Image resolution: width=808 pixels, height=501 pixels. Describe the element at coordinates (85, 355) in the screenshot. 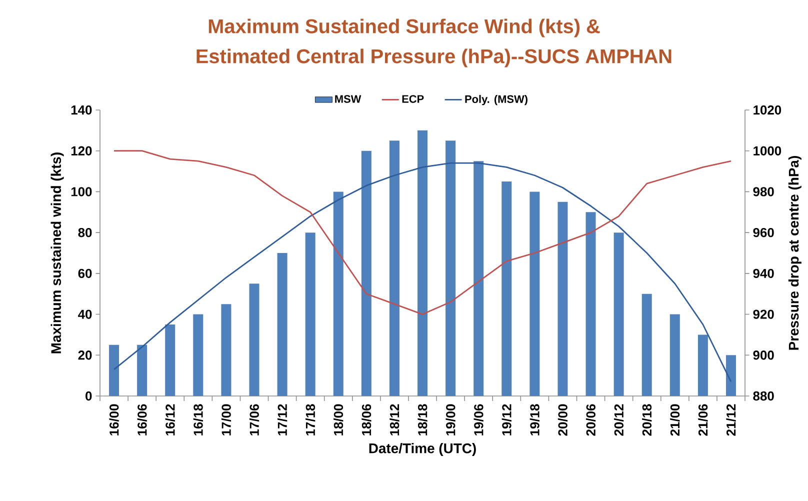

I see `y-tick-label: 20` at that location.